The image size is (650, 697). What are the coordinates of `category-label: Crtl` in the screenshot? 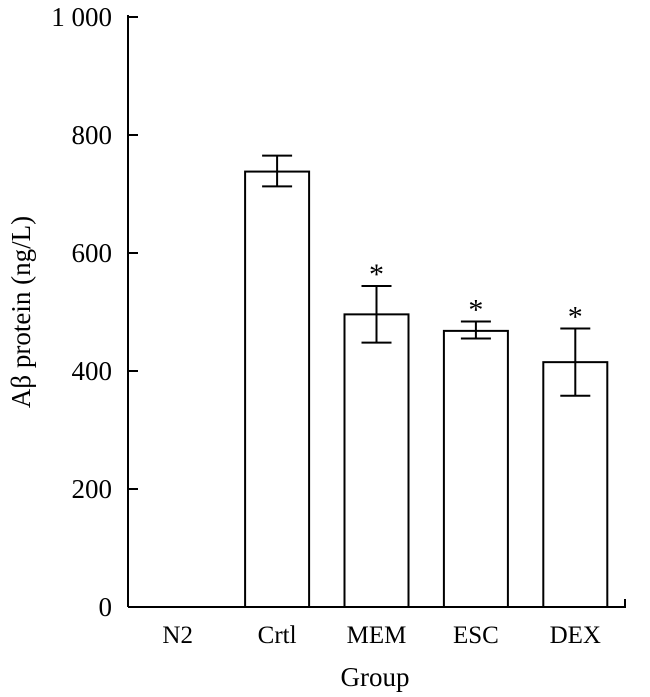 It's located at (277, 635).